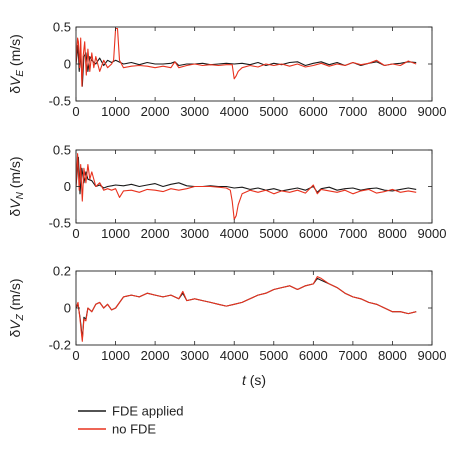 Image resolution: width=474 pixels, height=456 pixels. Describe the element at coordinates (134, 429) in the screenshot. I see `legend-label-no-fde: no FDE` at that location.